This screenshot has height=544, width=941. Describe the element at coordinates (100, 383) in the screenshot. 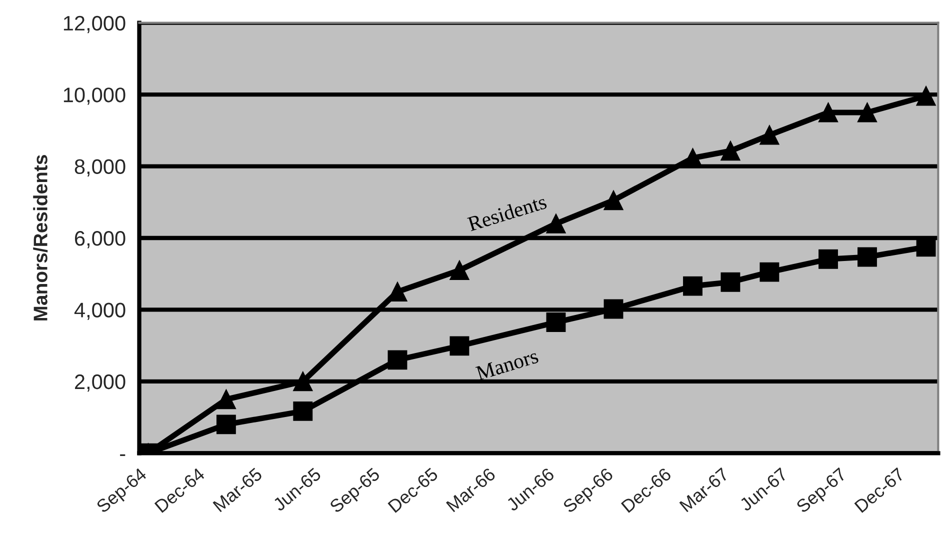

I see `y-tick-label: 2,000` at that location.